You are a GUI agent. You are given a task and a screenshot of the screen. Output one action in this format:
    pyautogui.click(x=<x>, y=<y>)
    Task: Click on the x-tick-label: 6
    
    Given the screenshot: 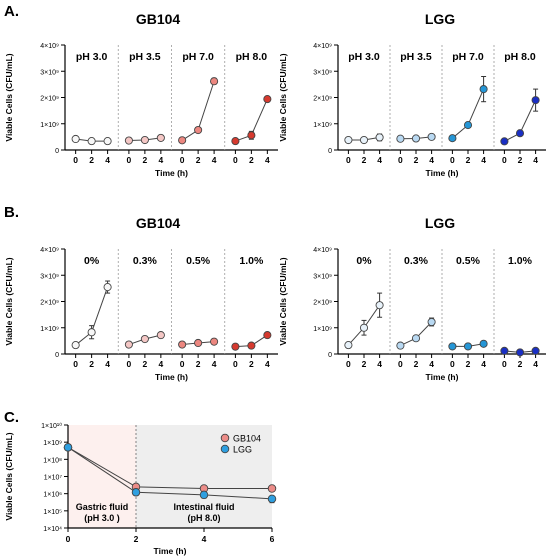 What is the action you would take?
    pyautogui.click(x=272, y=539)
    